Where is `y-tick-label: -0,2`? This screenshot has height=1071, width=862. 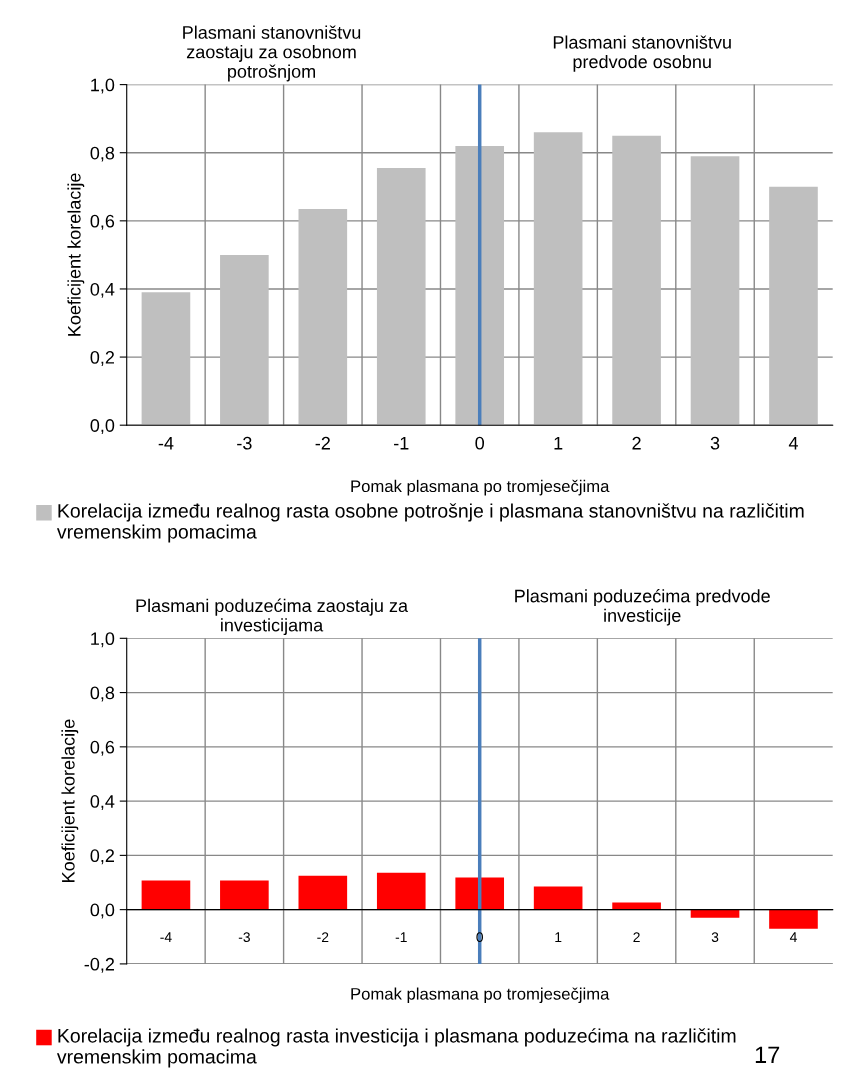 y-tick-label: -0,2 is located at coordinates (99, 965).